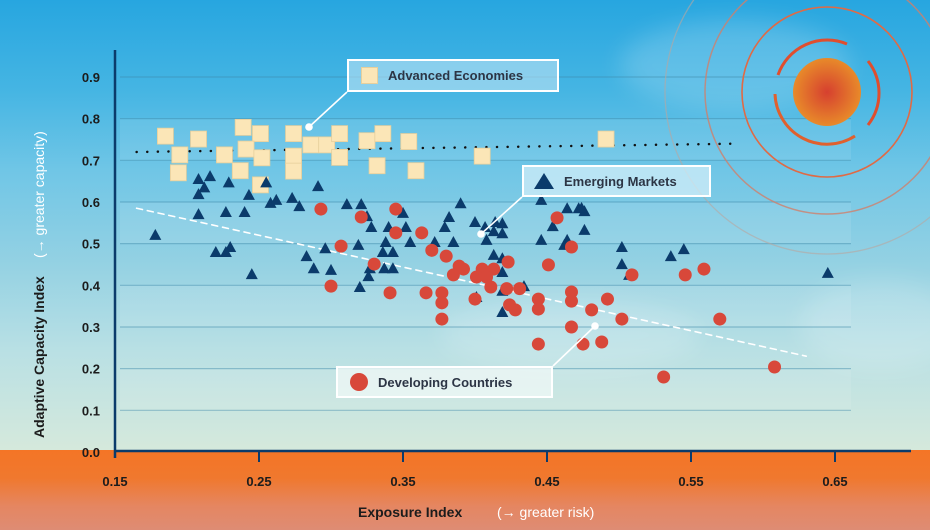 This screenshot has width=930, height=530. I want to click on sun-icon, so click(797, 127).